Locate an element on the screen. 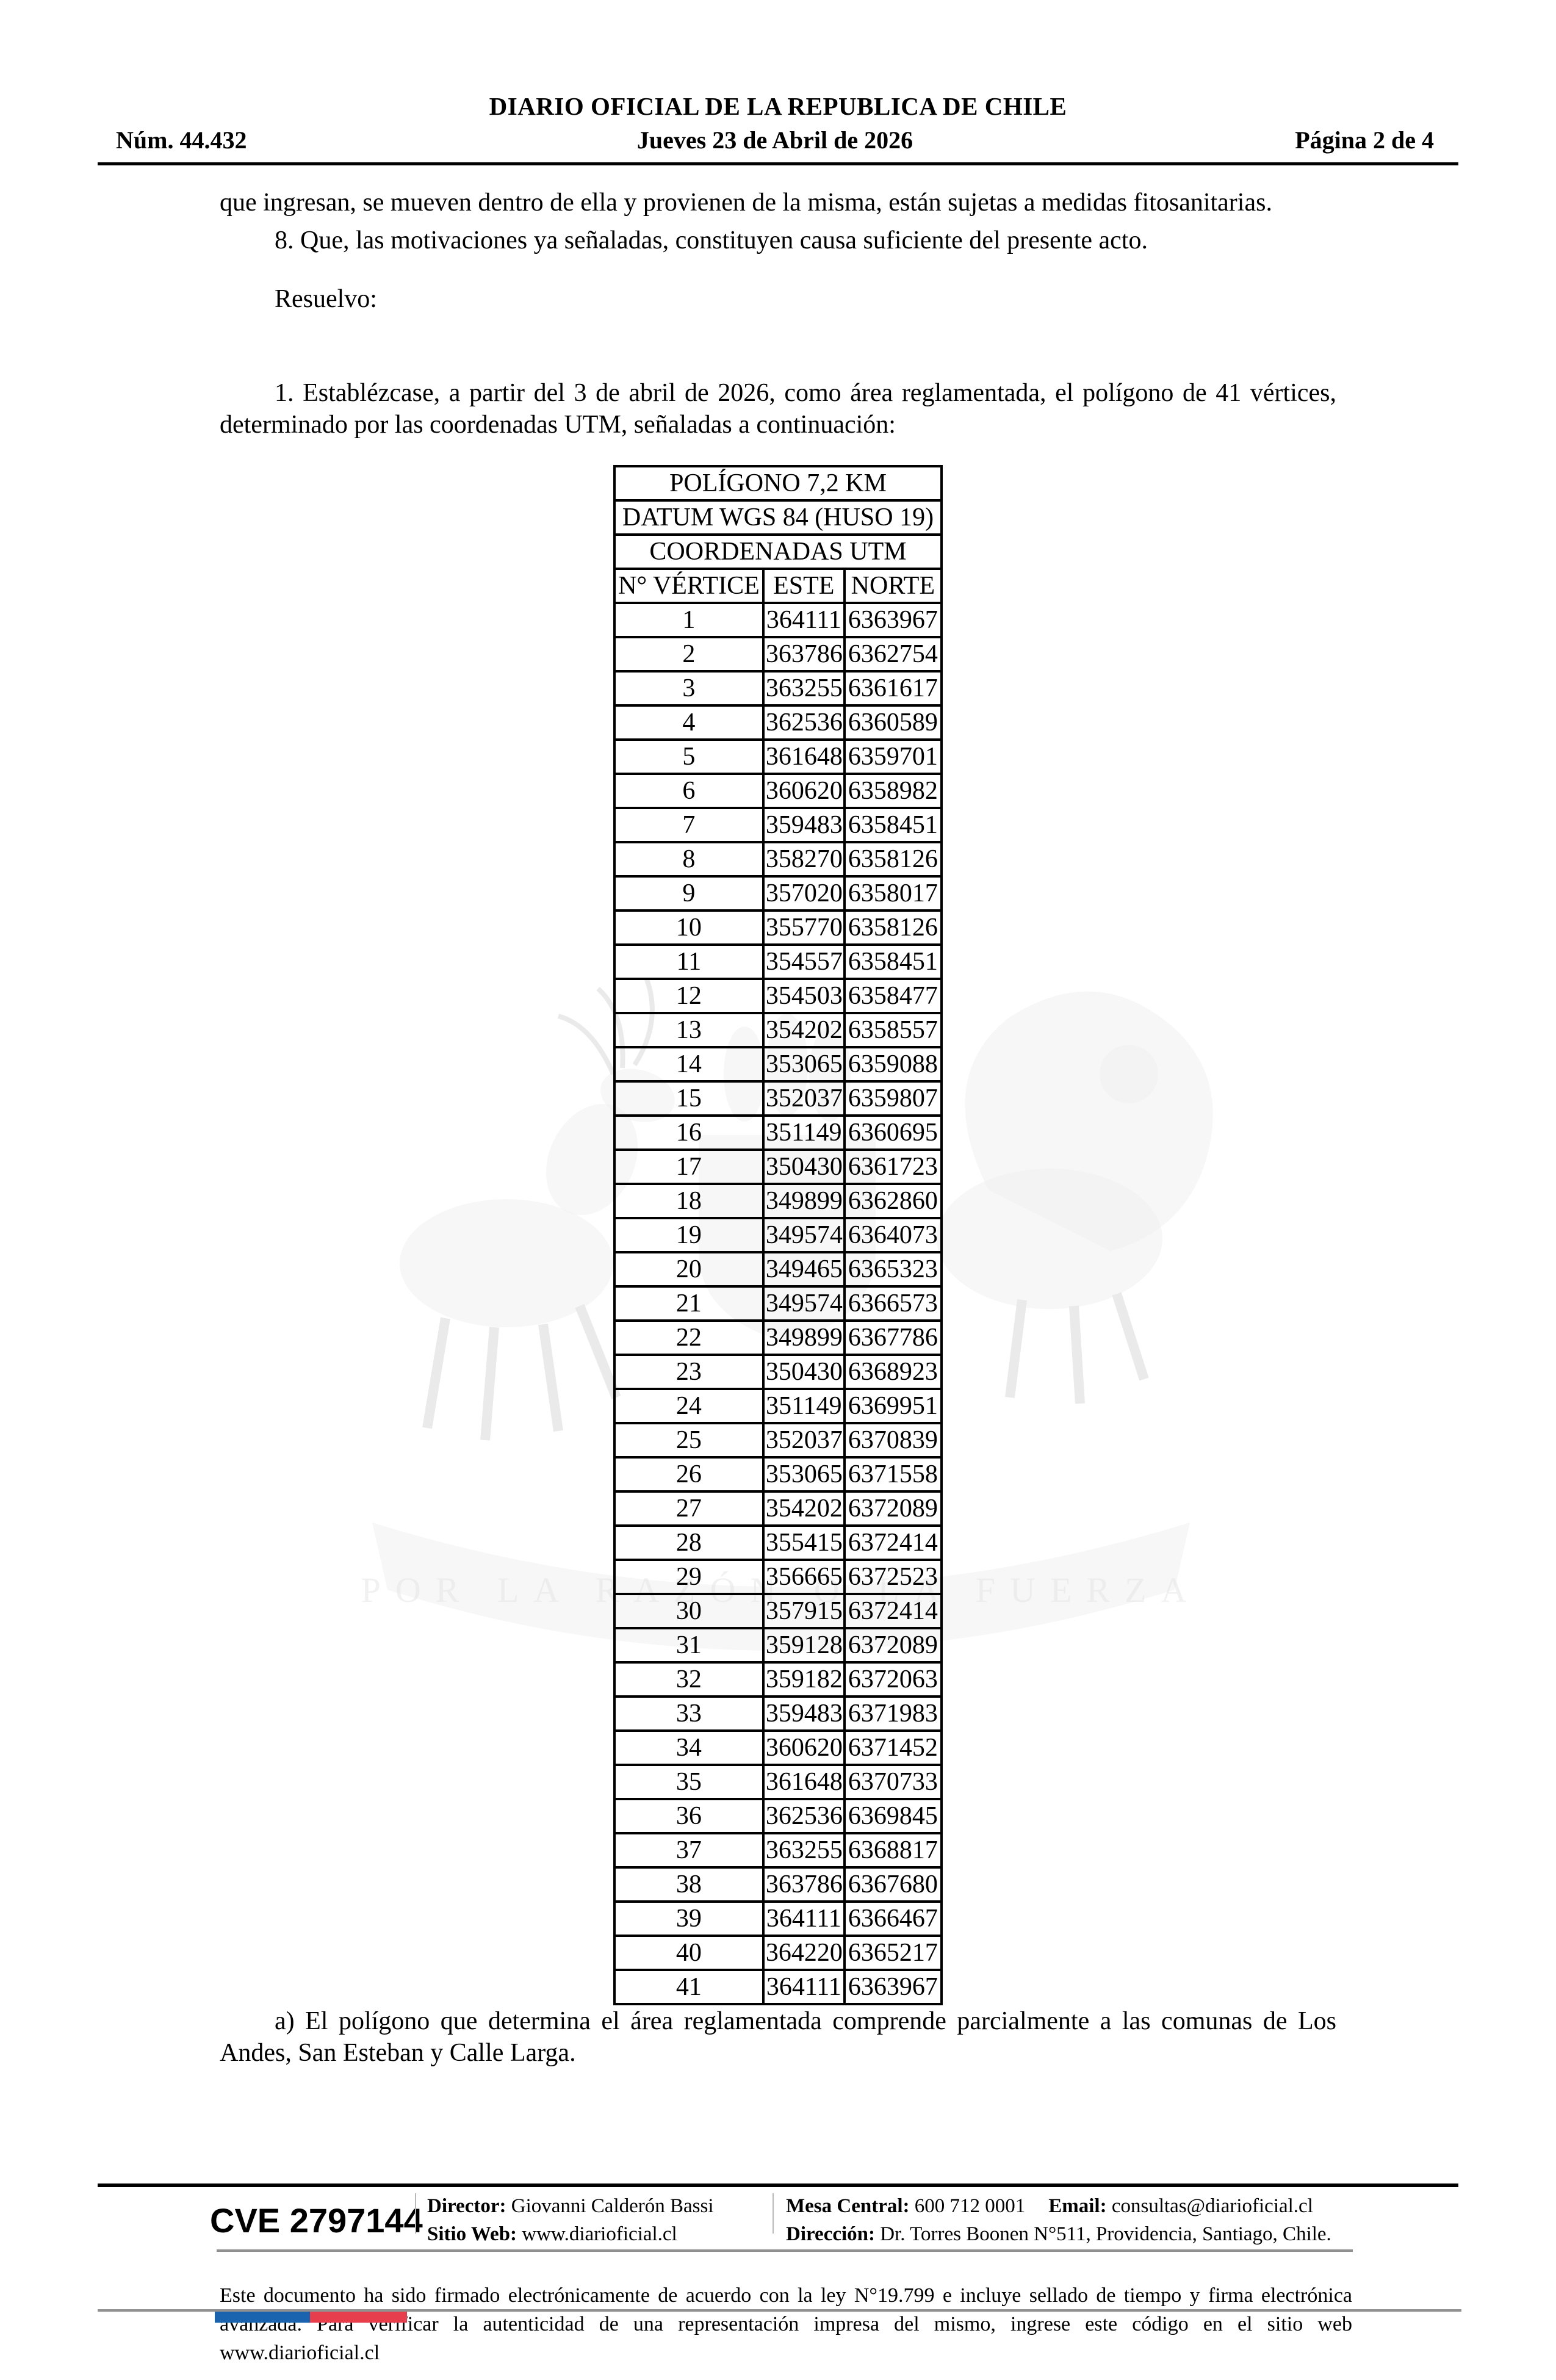  norte-cell: 6369845 is located at coordinates (893, 1816).